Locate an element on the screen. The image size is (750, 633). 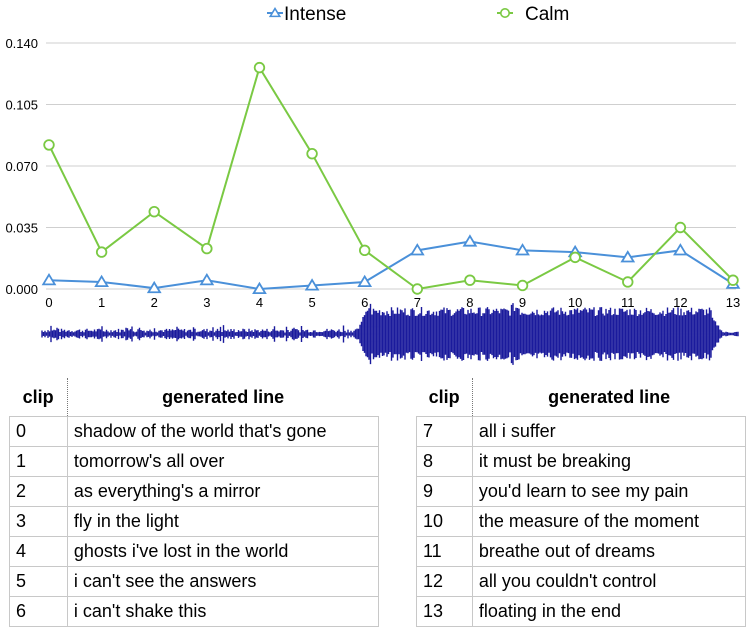
clip-number: 5 is located at coordinates (38, 581).